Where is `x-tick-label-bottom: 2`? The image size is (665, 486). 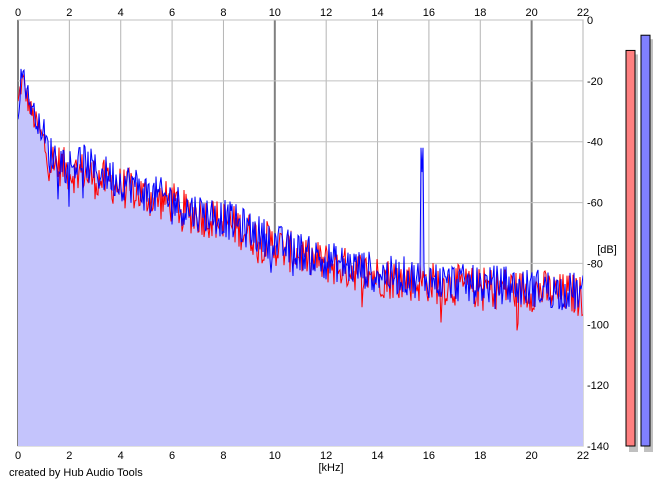
x-tick-label-bottom: 2 is located at coordinates (69, 456).